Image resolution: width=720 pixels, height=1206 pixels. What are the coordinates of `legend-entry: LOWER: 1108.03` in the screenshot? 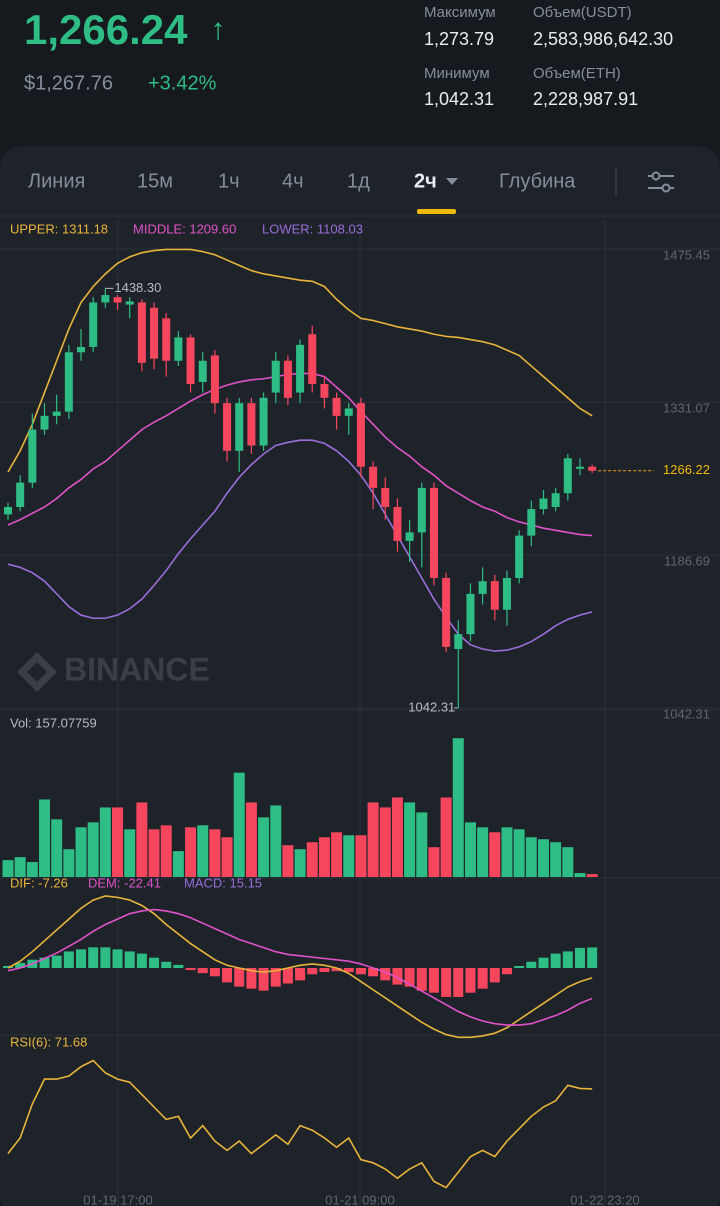 It's located at (312, 228).